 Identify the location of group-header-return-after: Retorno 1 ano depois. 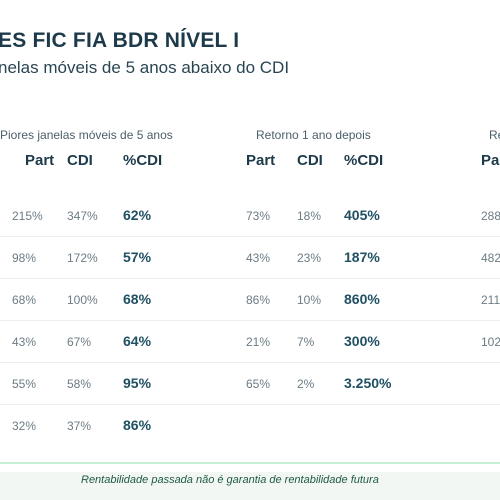
(313, 135).